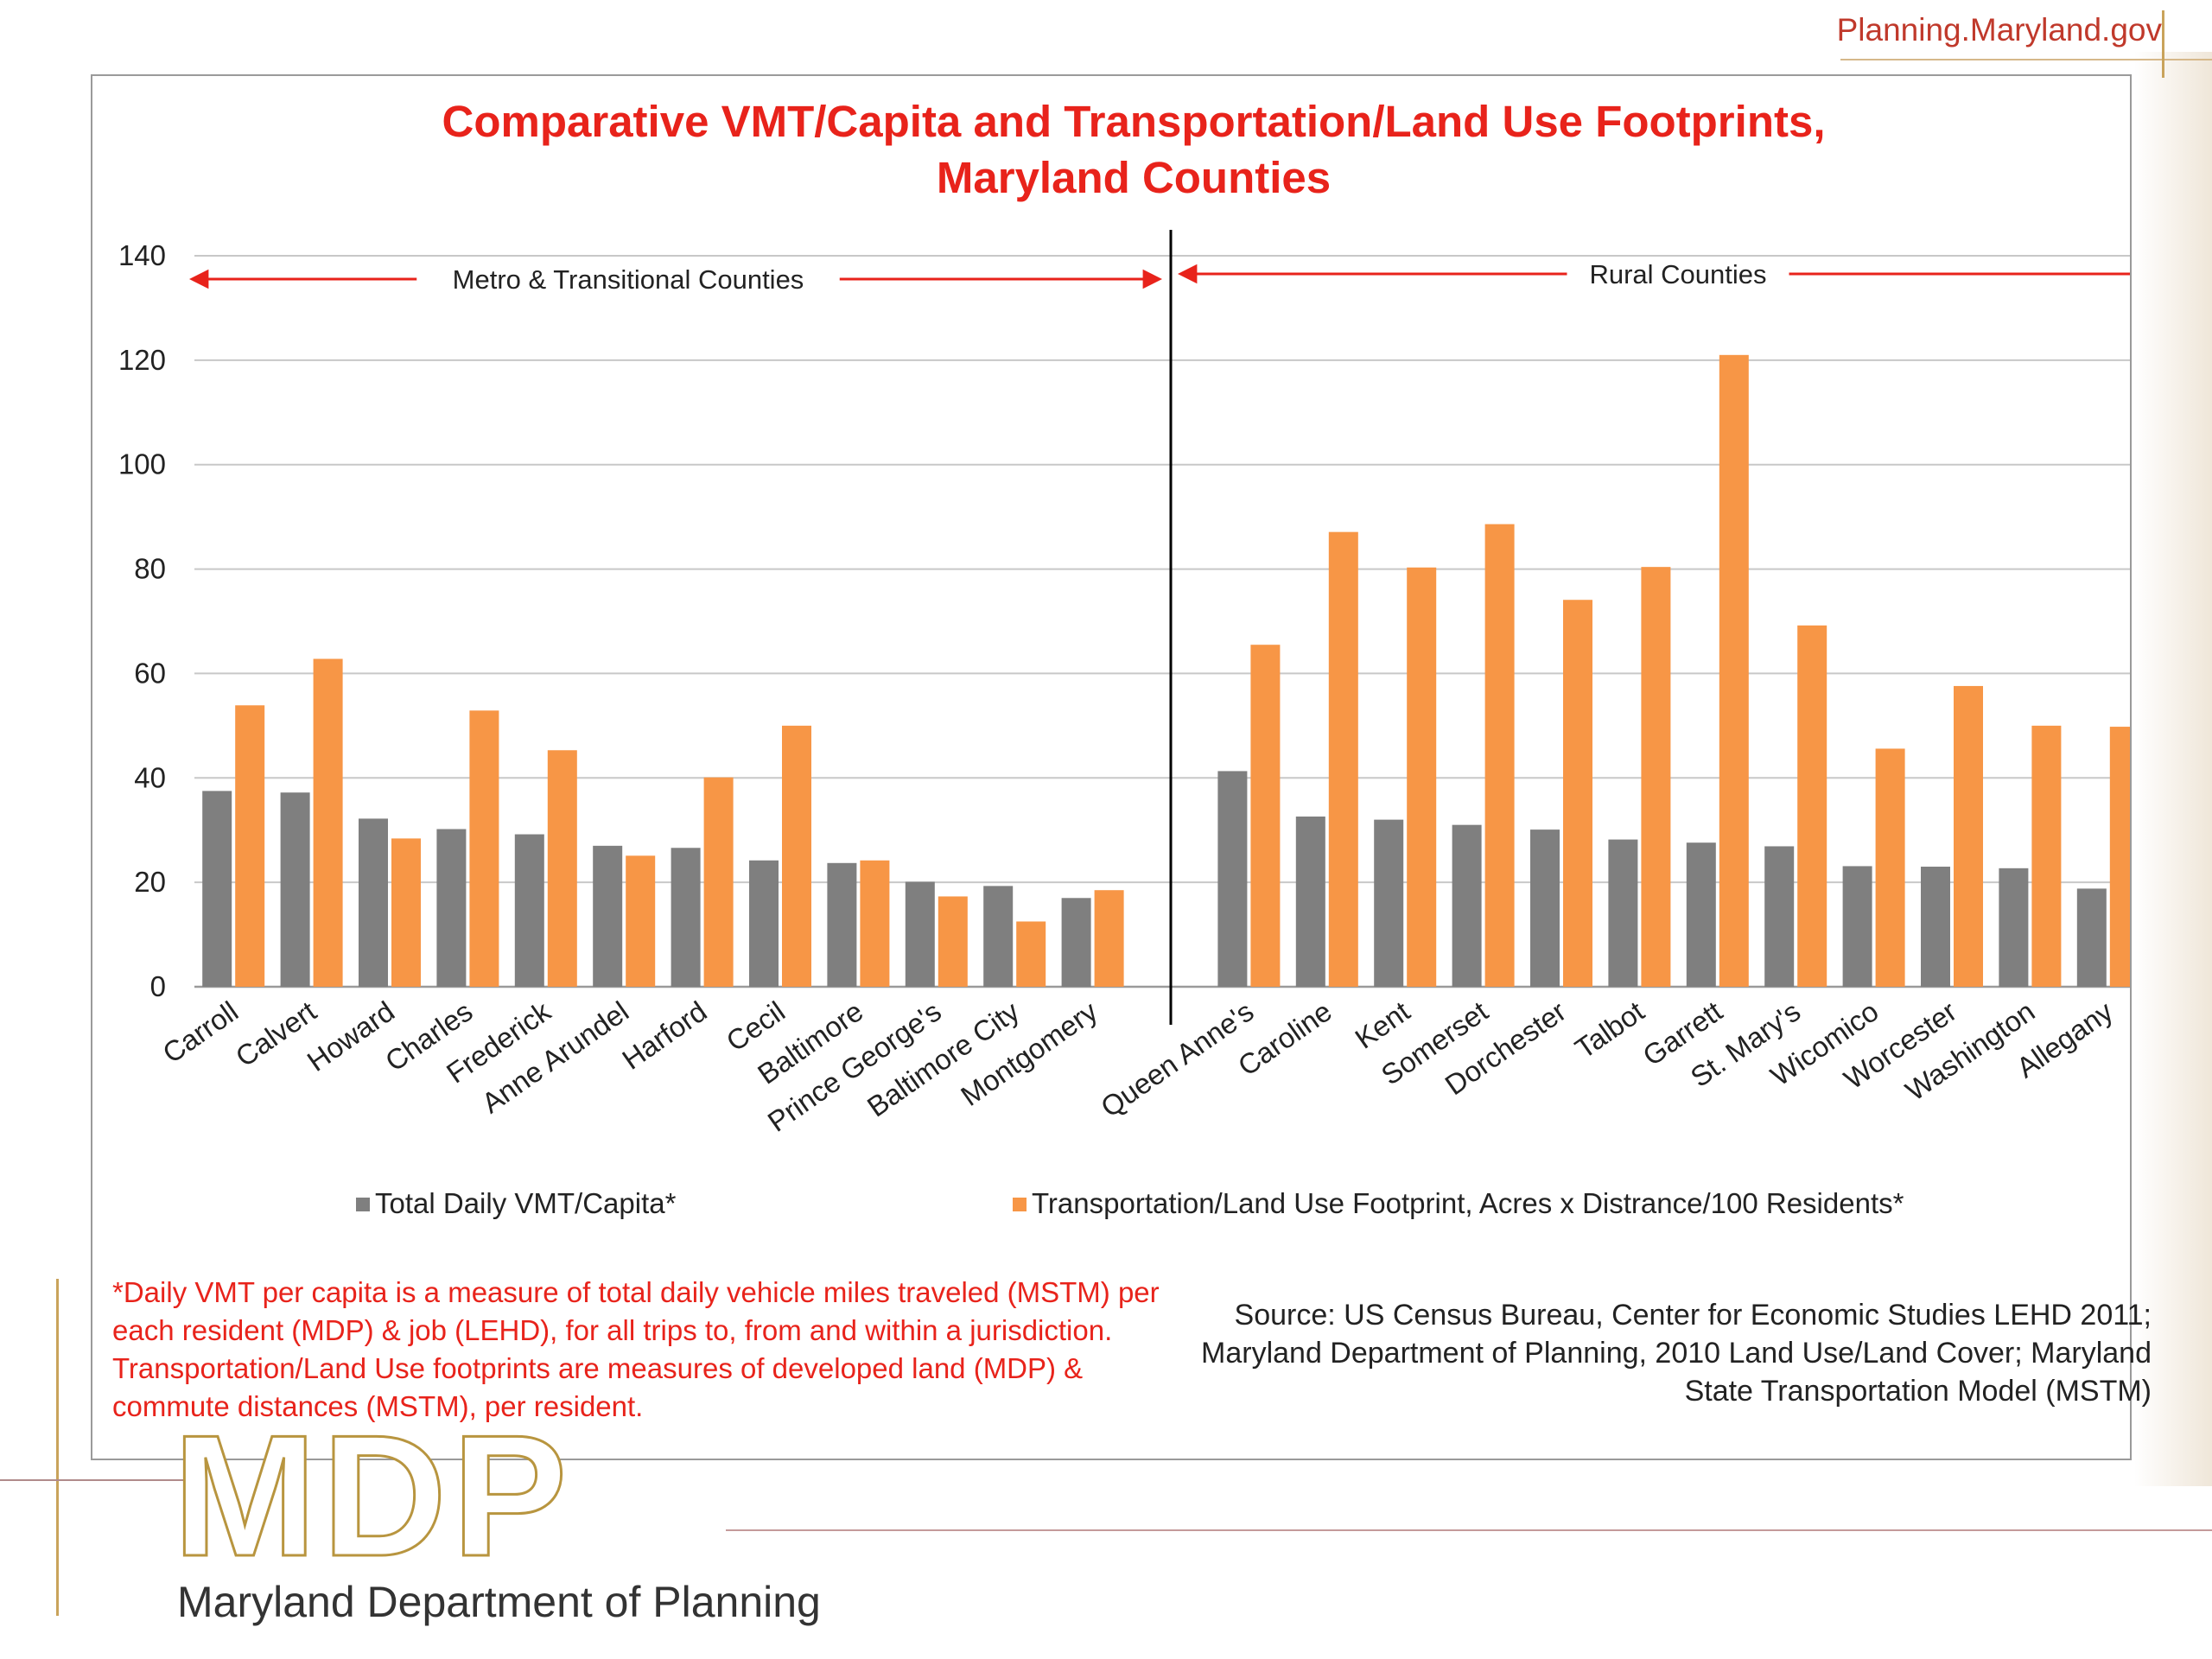 The height and width of the screenshot is (1659, 2212). What do you see at coordinates (200, 1032) in the screenshot?
I see `x-tick-label: Carroll` at bounding box center [200, 1032].